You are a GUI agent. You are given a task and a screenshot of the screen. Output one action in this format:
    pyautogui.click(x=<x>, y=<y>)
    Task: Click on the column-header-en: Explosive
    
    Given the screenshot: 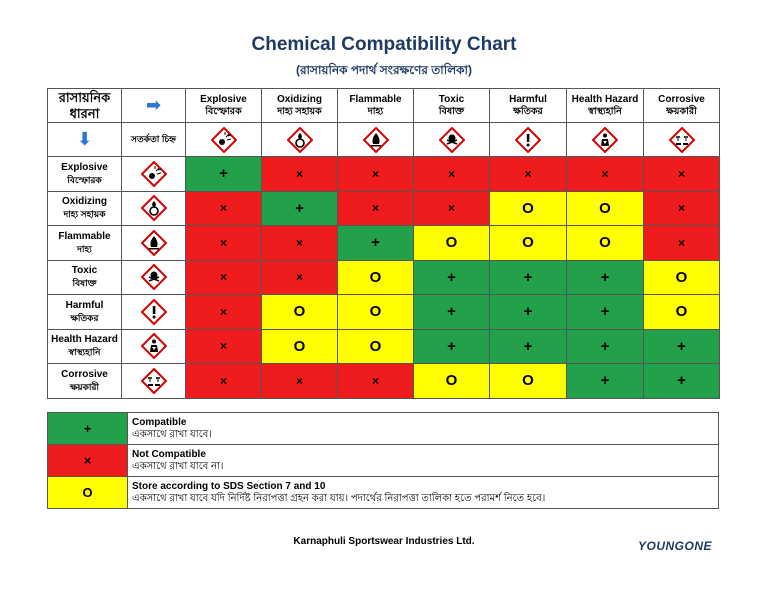 What is the action you would take?
    pyautogui.click(x=223, y=99)
    